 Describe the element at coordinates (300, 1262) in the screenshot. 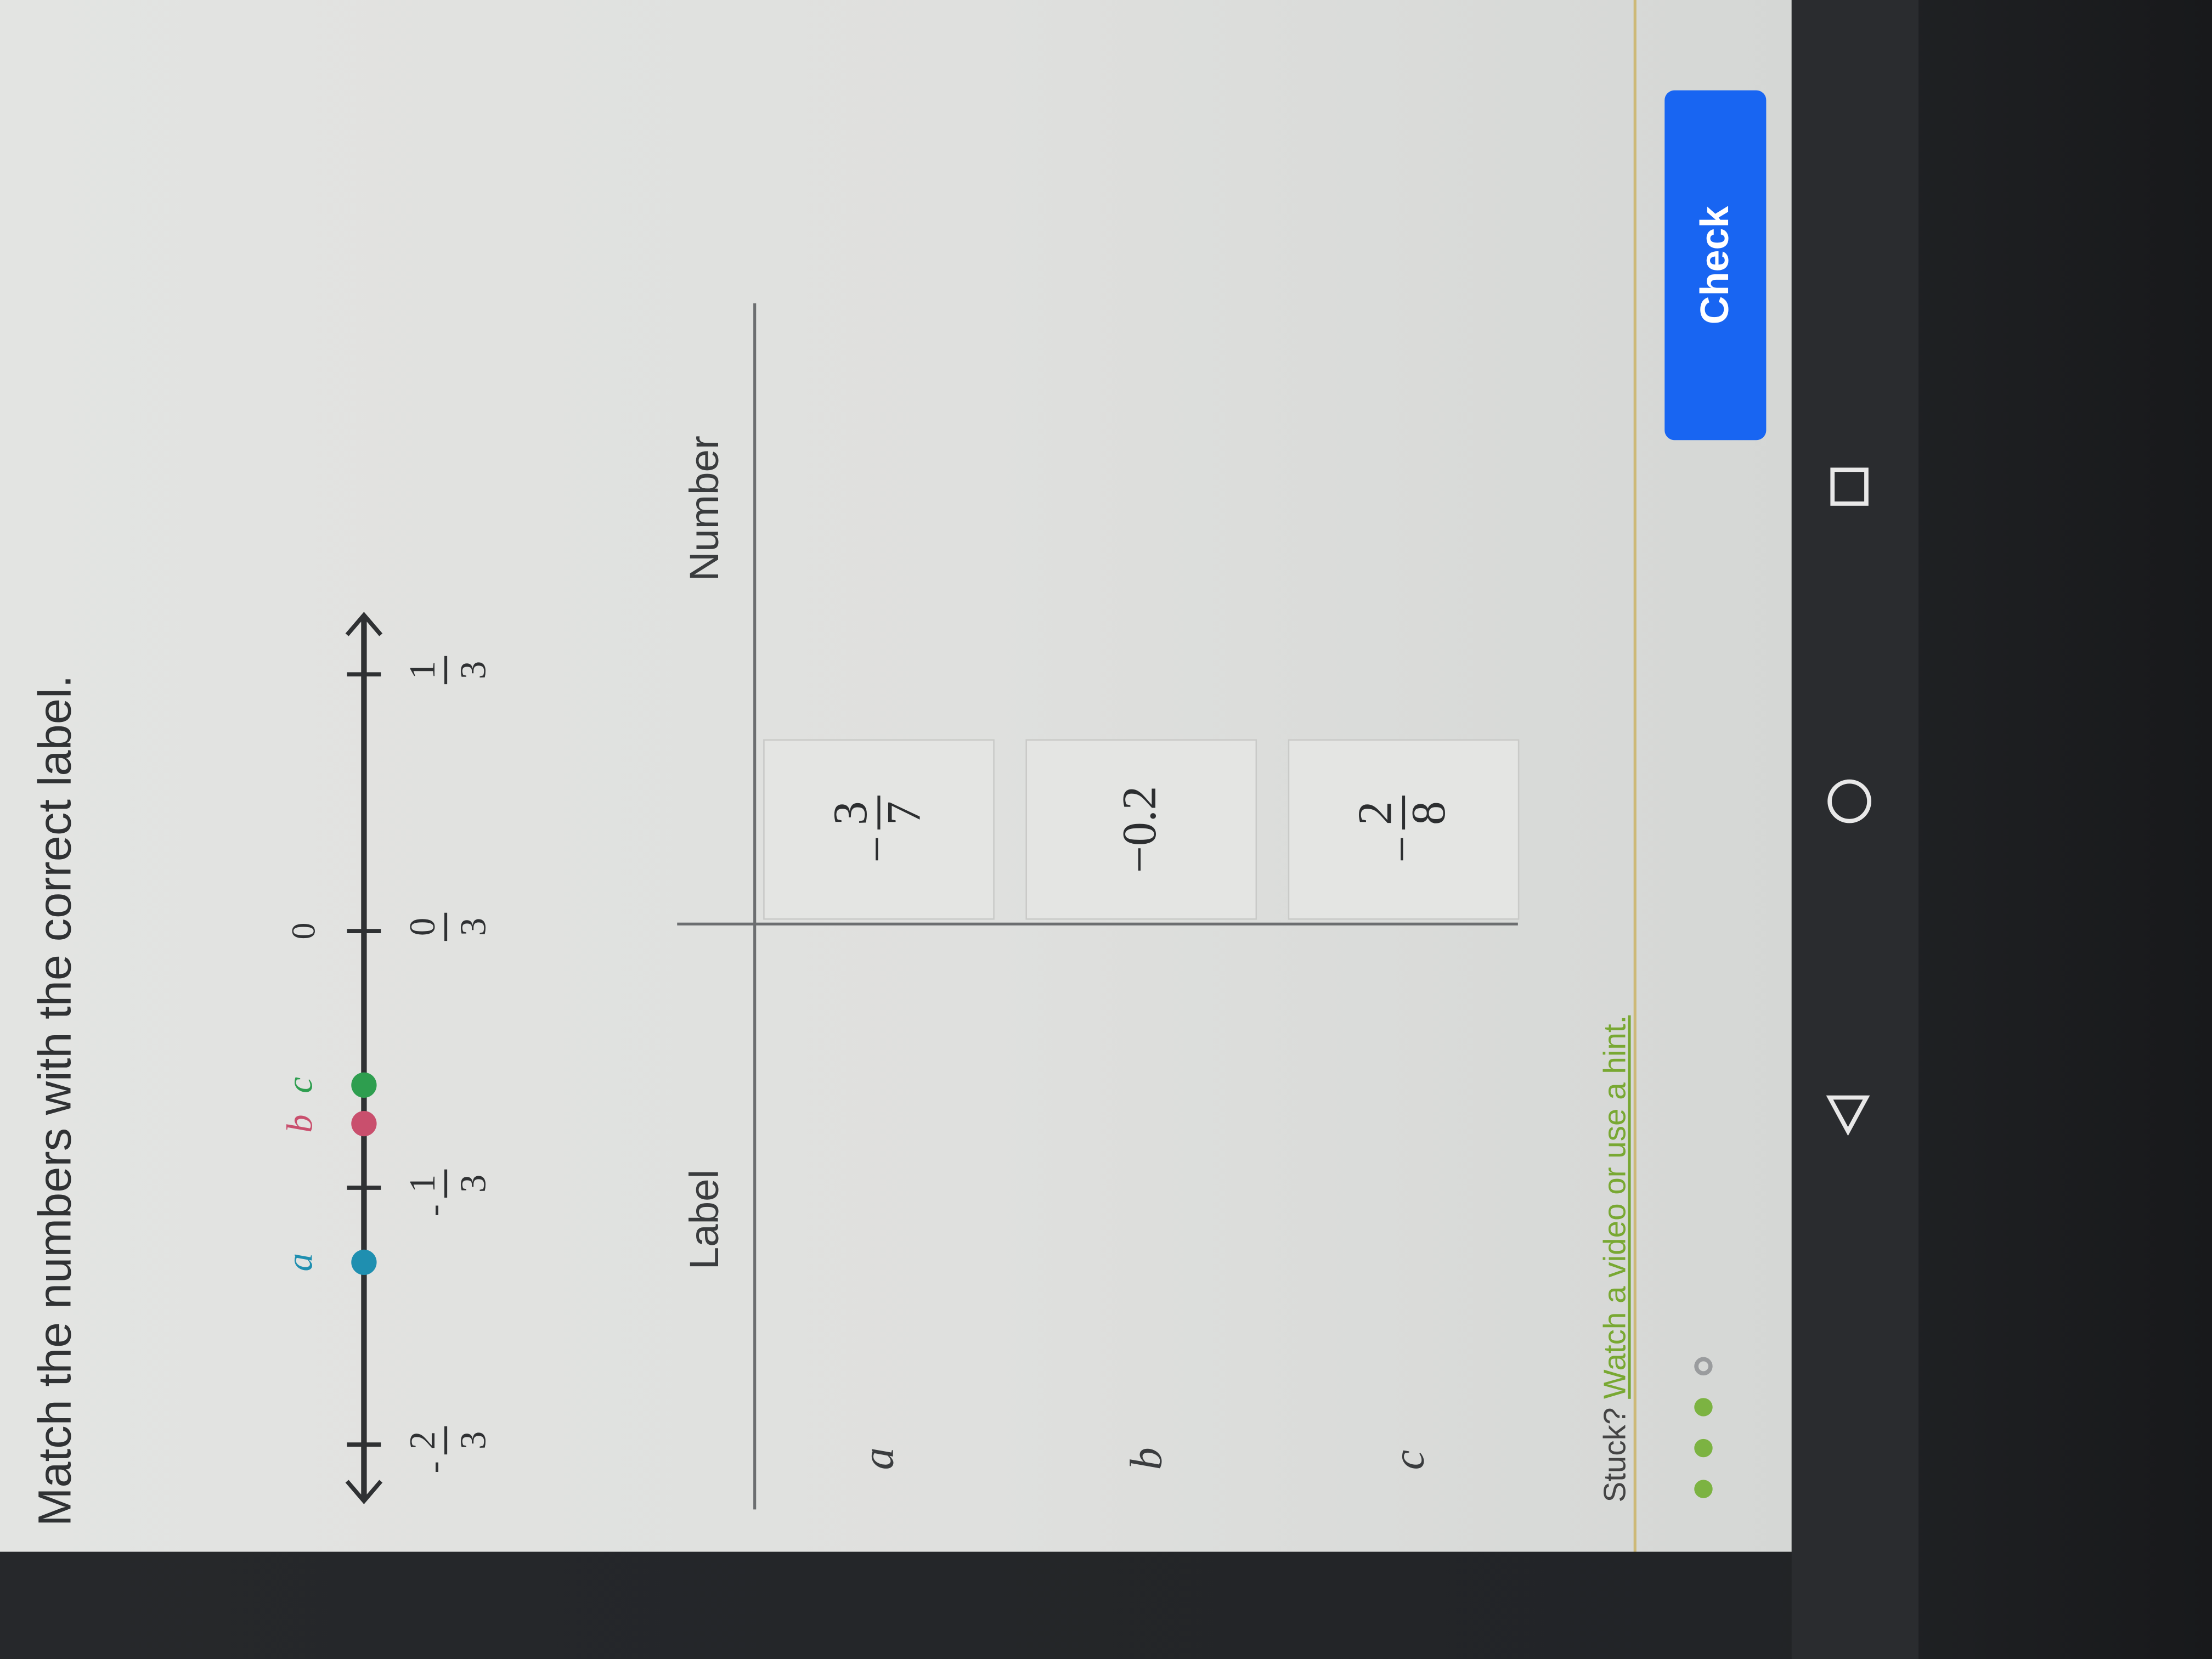

I see `point-label-a: a` at that location.